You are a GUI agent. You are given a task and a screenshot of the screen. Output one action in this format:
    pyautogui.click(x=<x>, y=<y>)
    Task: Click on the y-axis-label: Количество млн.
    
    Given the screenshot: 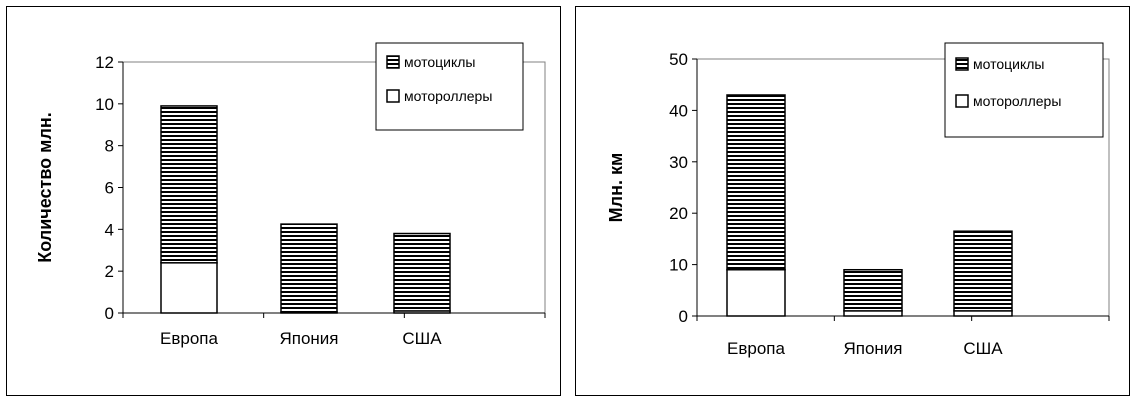 What is the action you would take?
    pyautogui.click(x=45, y=187)
    